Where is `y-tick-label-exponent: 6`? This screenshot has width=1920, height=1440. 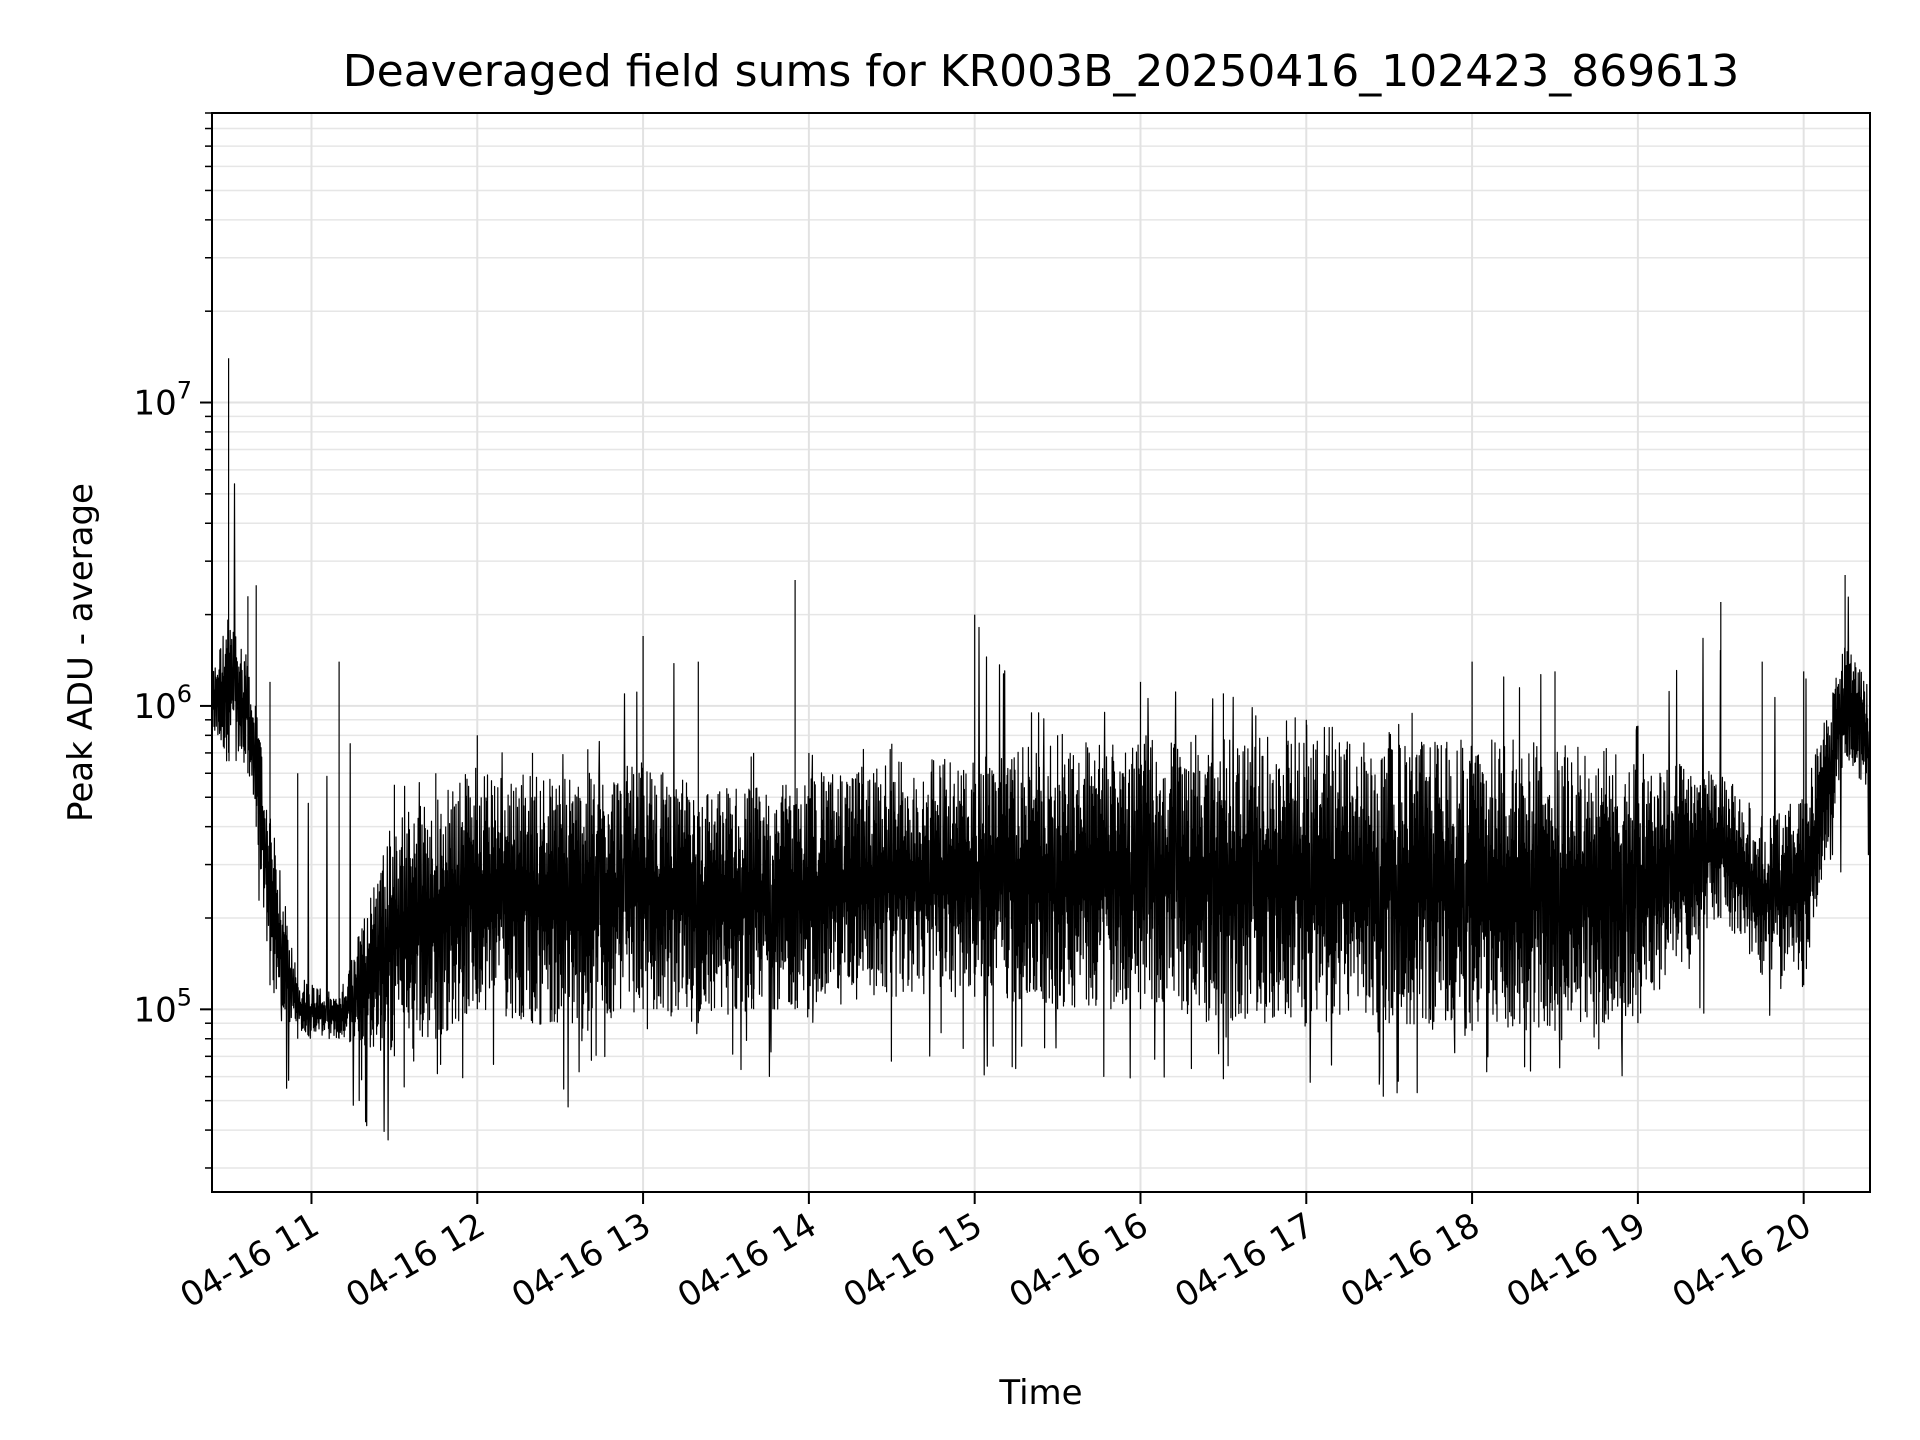 y-tick-label-exponent: 6 is located at coordinates (184, 694).